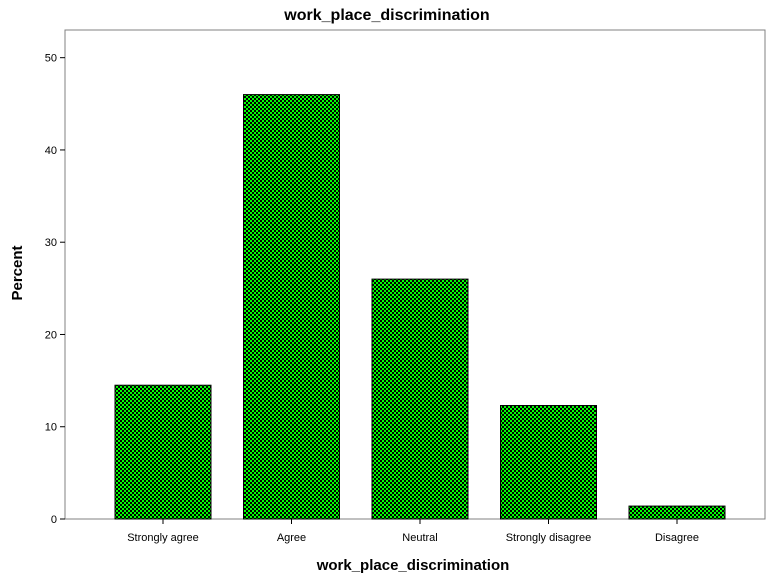  Describe the element at coordinates (163, 452) in the screenshot. I see `bar-strongly-agree` at that location.